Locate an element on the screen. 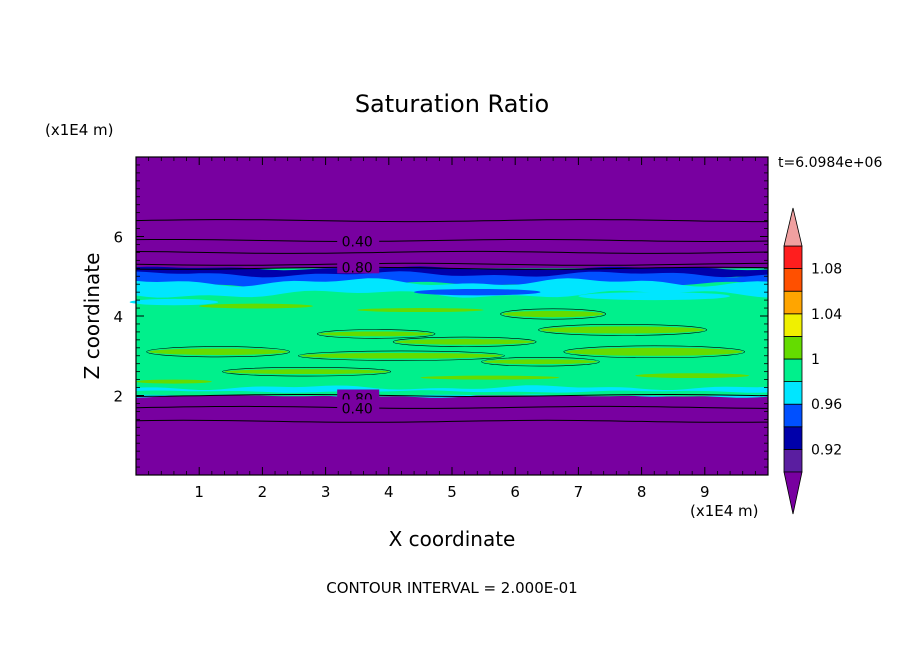  colorbar-tick-label-3: 1.04 is located at coordinates (826, 315).